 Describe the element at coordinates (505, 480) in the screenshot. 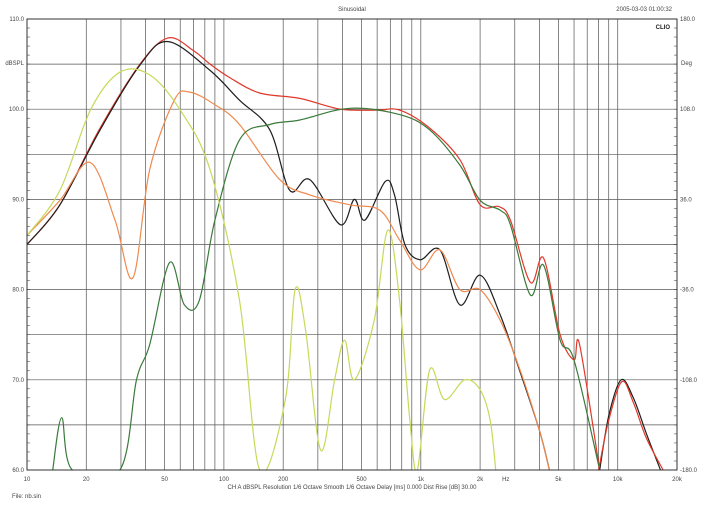

I see `x-unit-label: Hz` at that location.